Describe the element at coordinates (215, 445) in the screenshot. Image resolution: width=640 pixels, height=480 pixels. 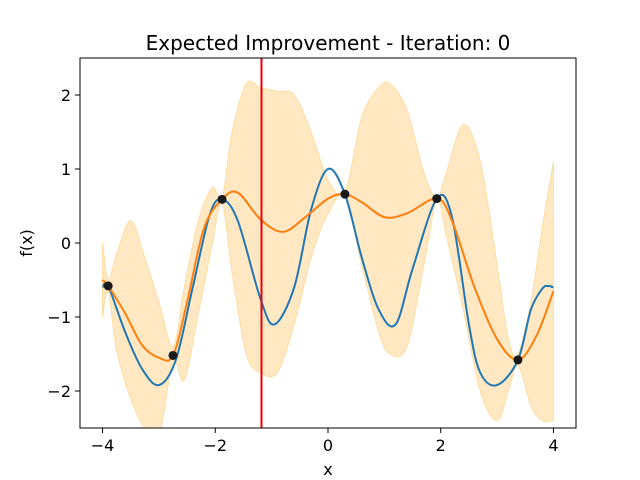
I see `x-tick-label: −2` at that location.